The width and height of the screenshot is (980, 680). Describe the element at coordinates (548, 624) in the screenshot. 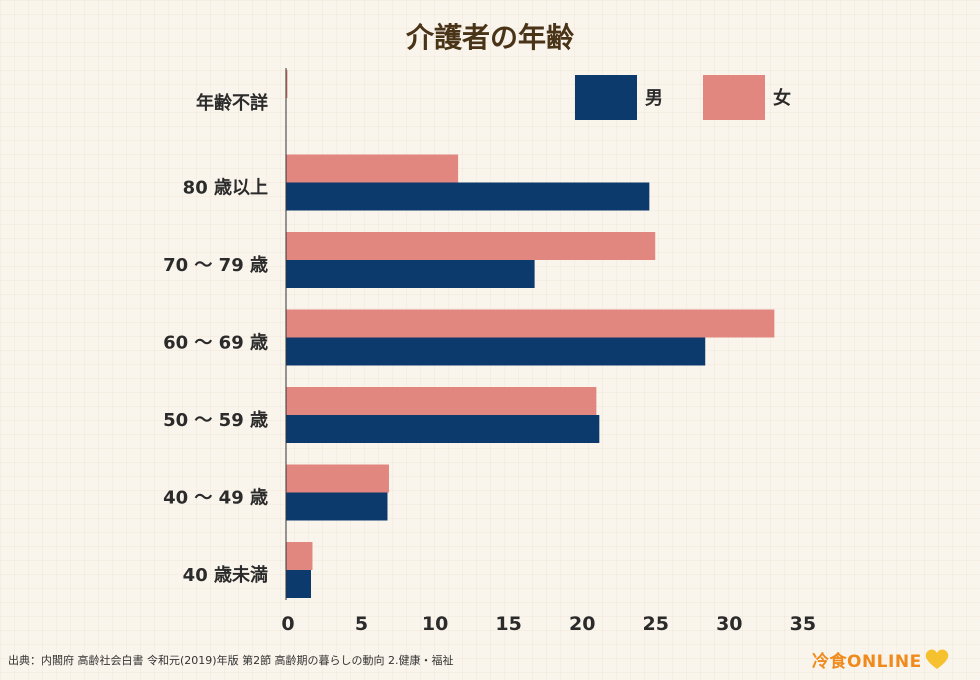

I see `x-axis-ticks: 0 5 10 15 20 25 30 35` at that location.